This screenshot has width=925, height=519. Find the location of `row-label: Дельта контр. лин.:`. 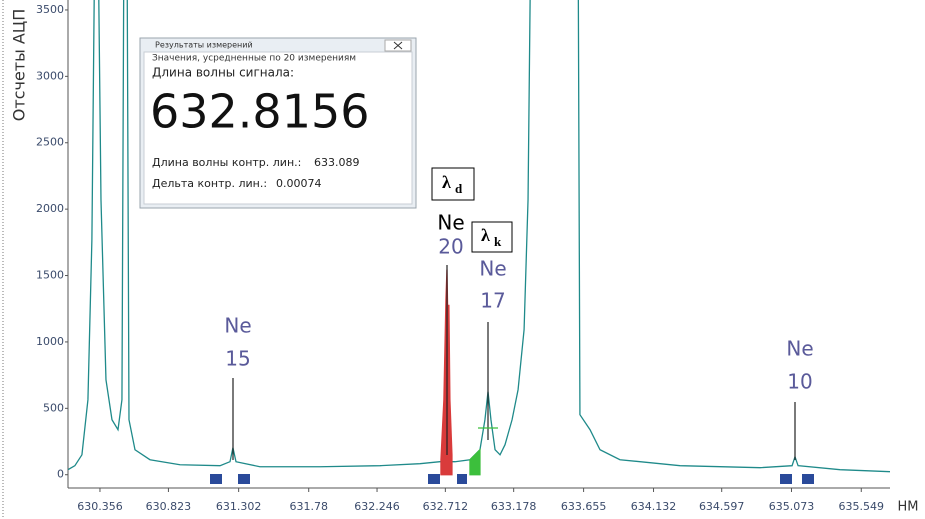

row-label: Дельта контр. лин.: is located at coordinates (209, 183).